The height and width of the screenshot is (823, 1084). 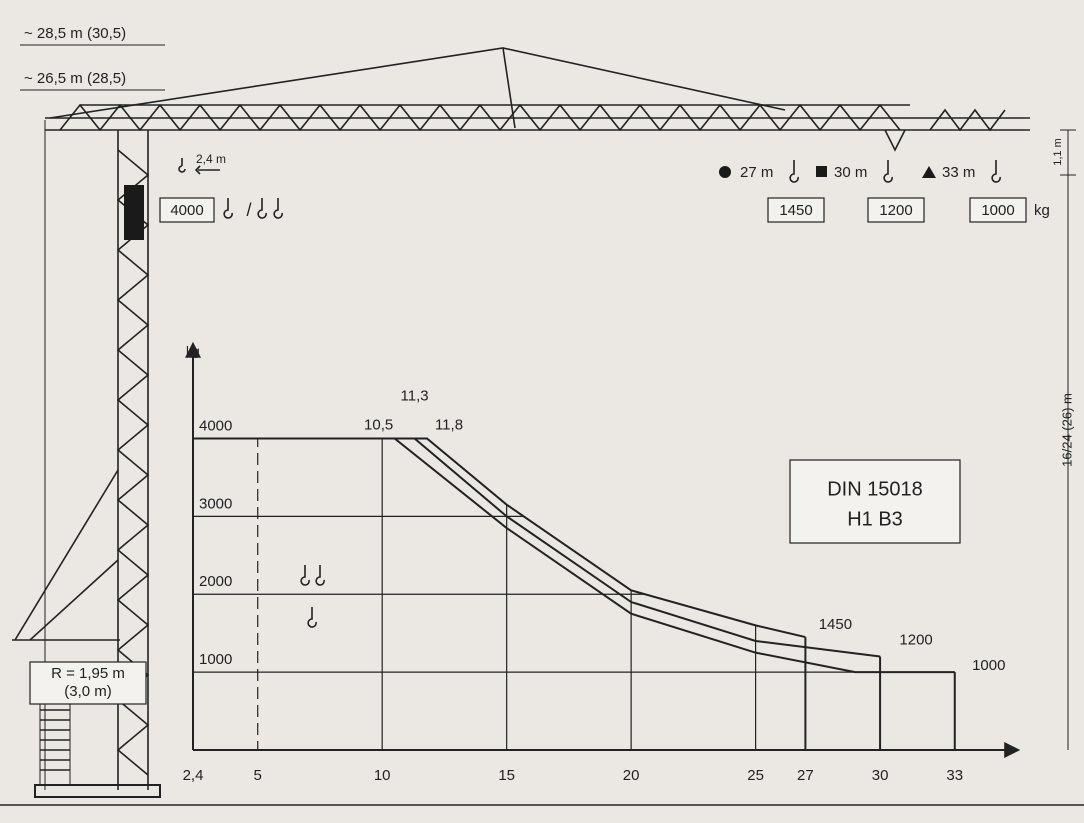 What do you see at coordinates (895, 210) in the screenshot?
I see `tip-load: 1200` at bounding box center [895, 210].